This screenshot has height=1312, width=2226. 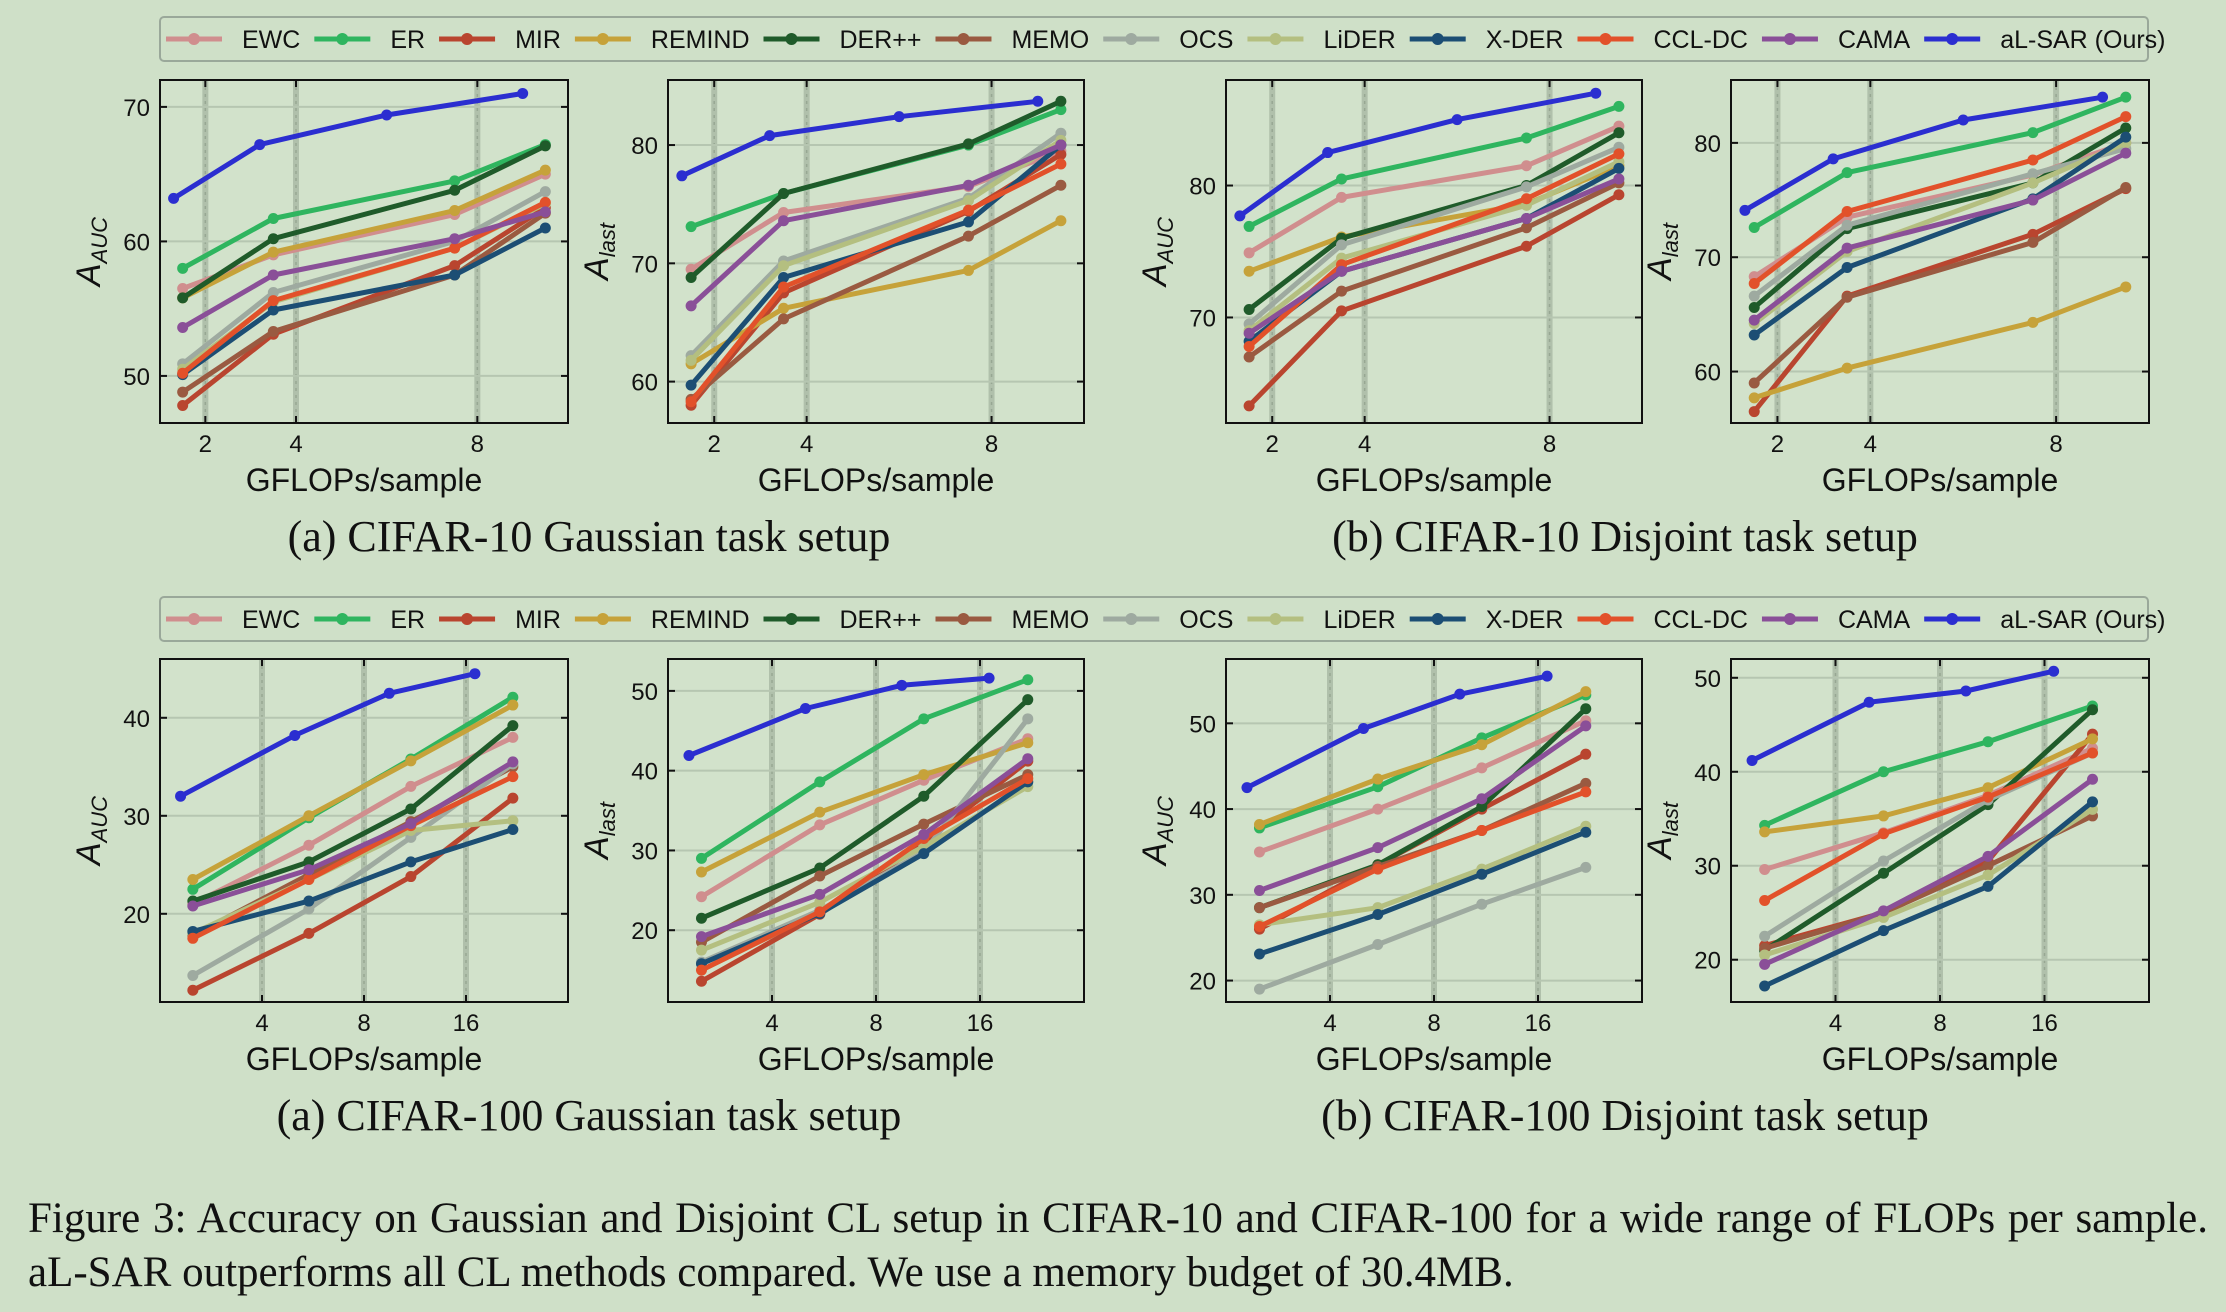 I want to click on series-group, so click(x=1922, y=828).